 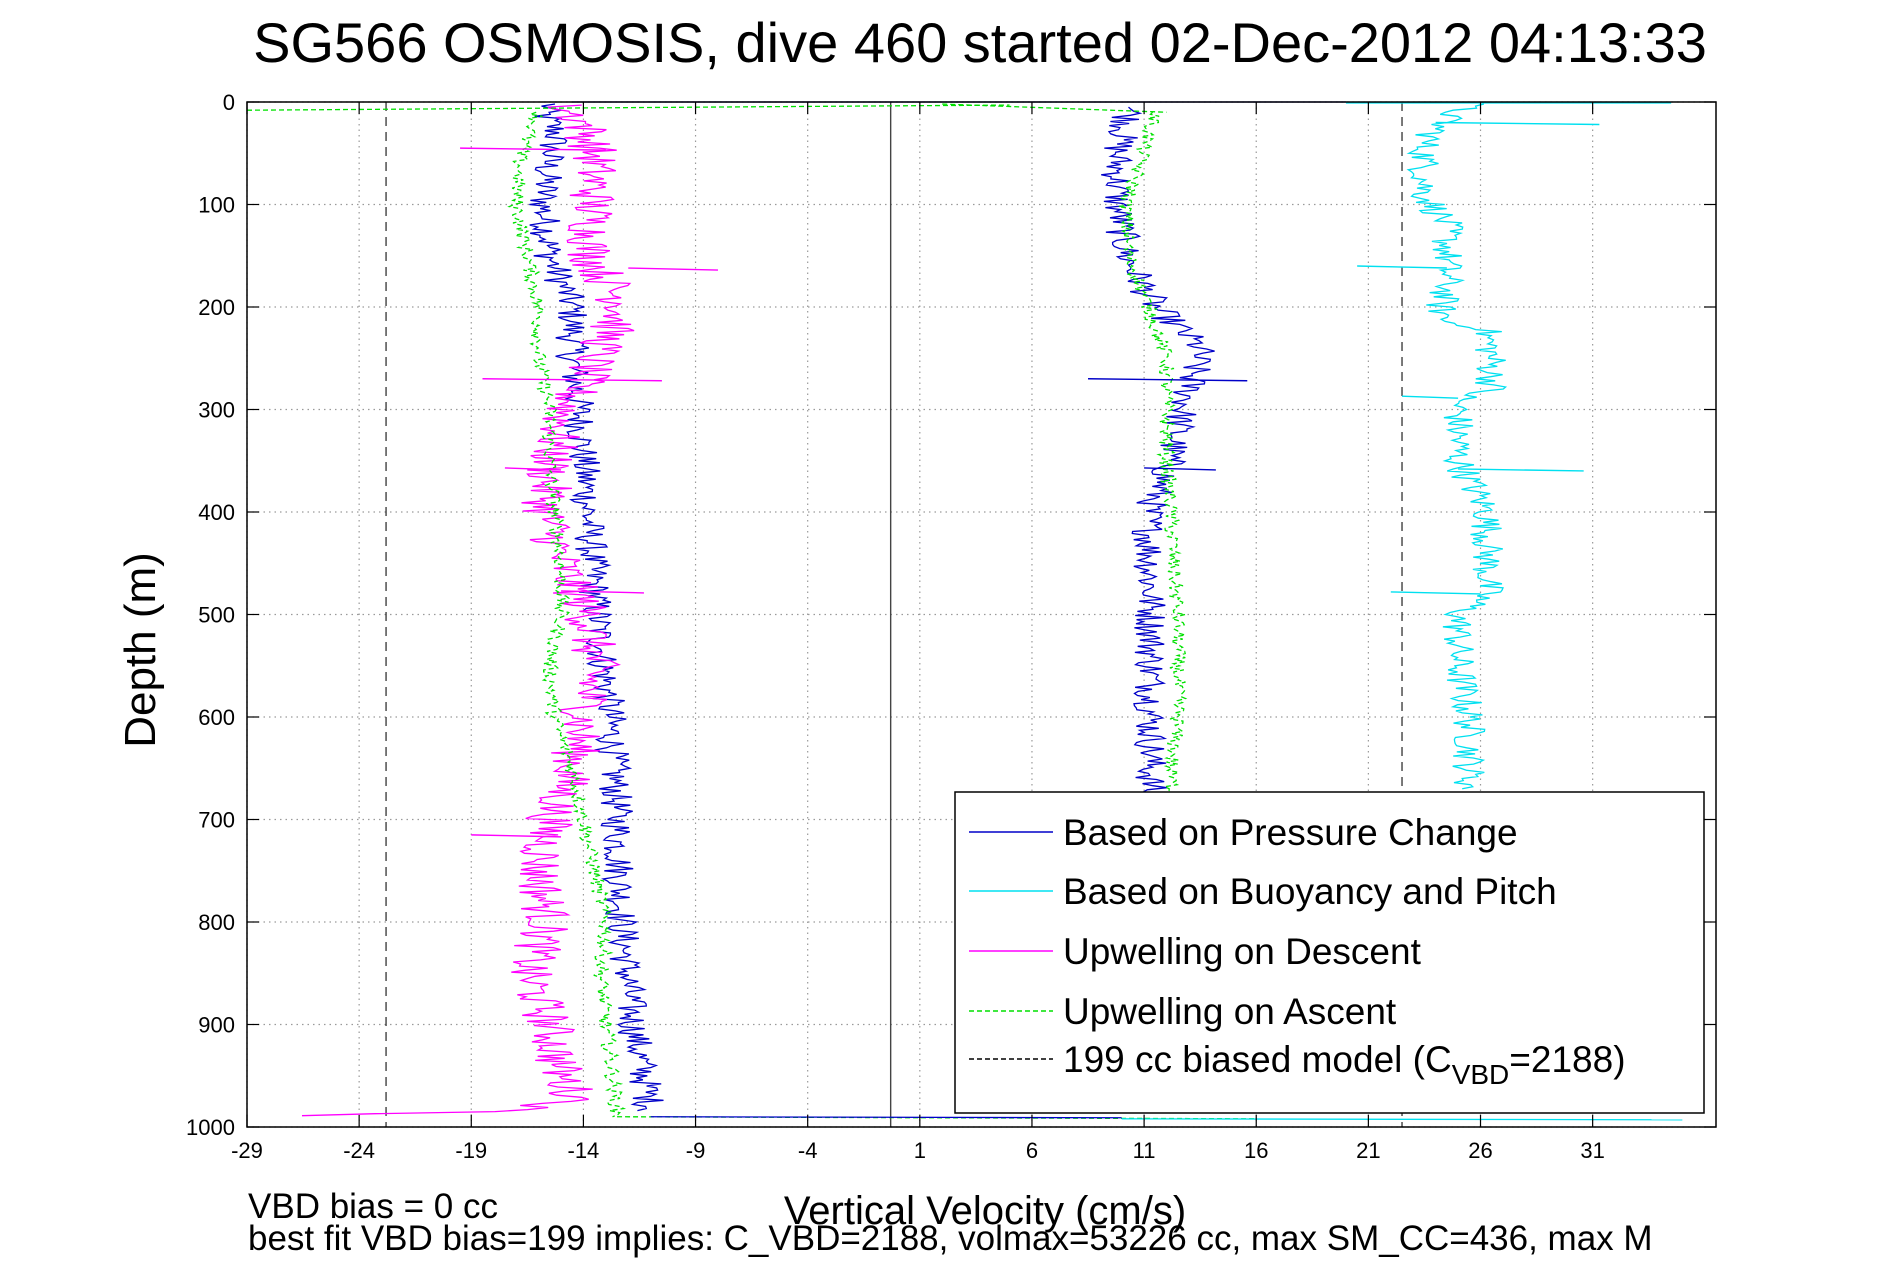 What do you see at coordinates (1242, 951) in the screenshot?
I see `legend-label: Upwelling on Descent` at bounding box center [1242, 951].